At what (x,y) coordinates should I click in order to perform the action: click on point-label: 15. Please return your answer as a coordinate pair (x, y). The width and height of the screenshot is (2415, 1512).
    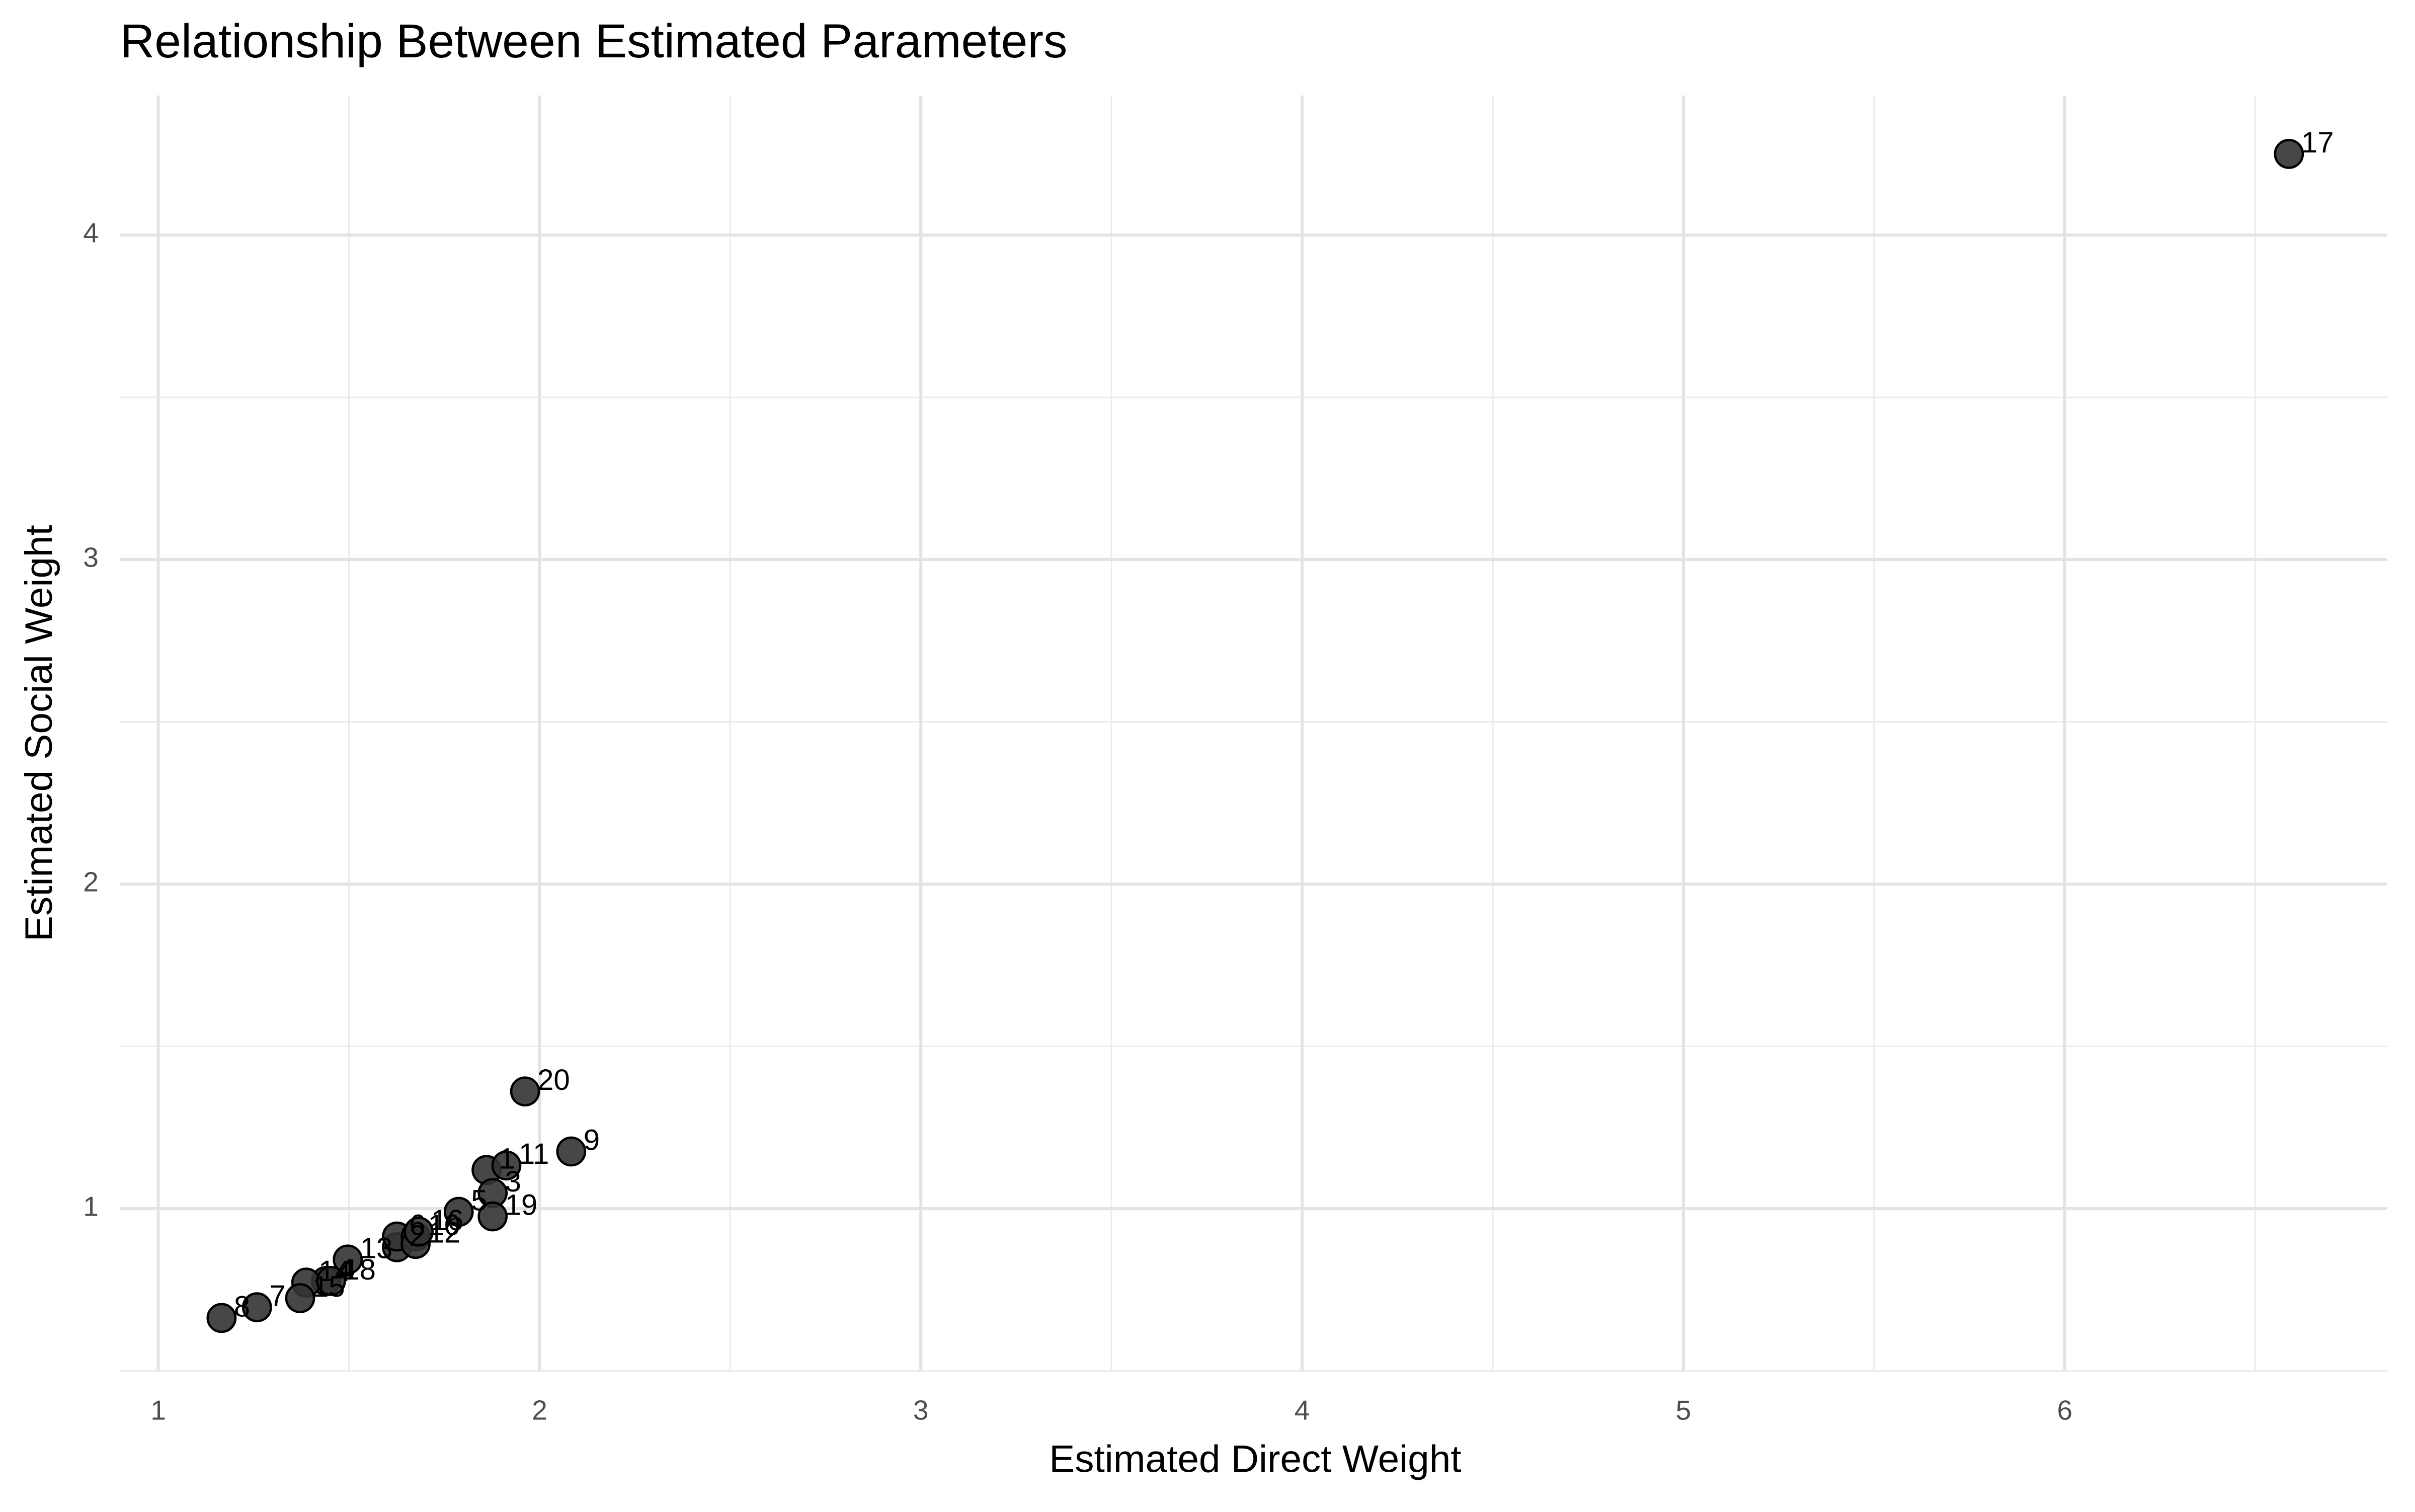
    Looking at the image, I should click on (328, 1286).